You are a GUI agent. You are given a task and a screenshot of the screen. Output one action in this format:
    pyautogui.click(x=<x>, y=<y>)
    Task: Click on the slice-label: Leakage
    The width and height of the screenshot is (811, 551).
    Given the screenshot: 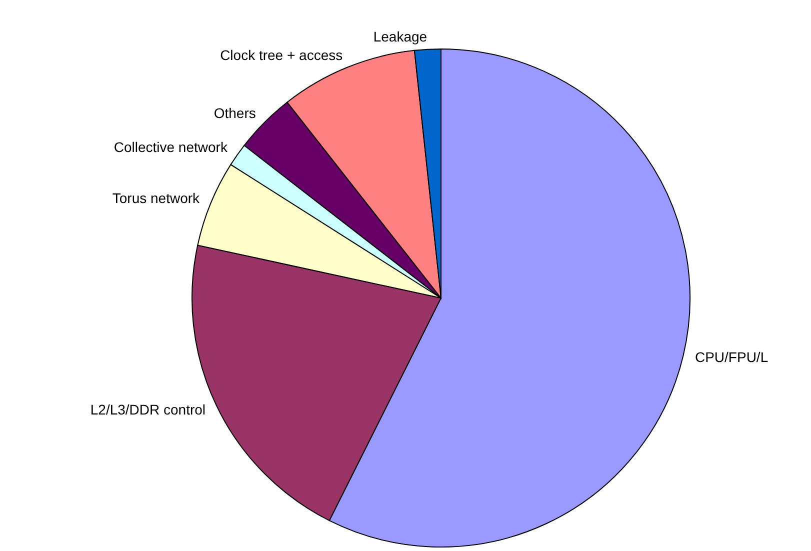 What is the action you would take?
    pyautogui.click(x=400, y=36)
    